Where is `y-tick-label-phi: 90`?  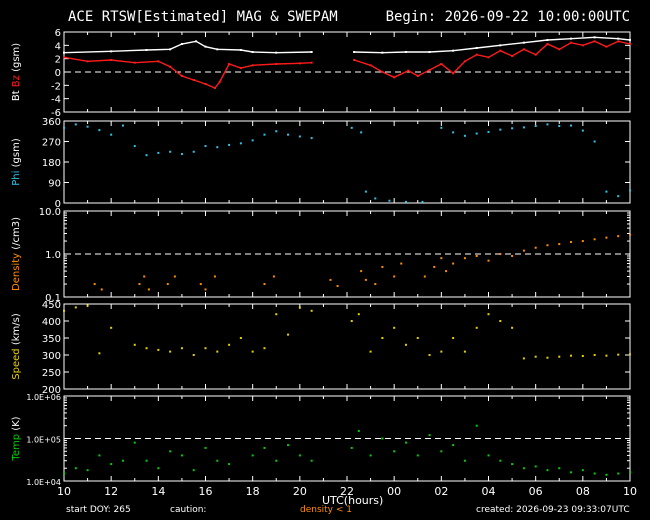 y-tick-label-phi: 90 is located at coordinates (54, 184).